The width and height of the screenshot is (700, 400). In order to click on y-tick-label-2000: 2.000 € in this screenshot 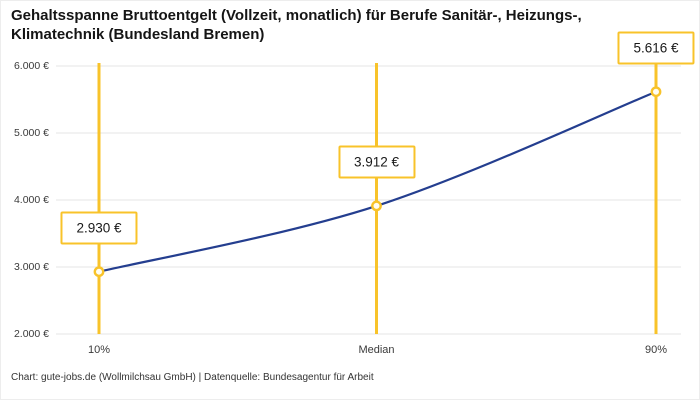, I will do `click(31, 334)`.